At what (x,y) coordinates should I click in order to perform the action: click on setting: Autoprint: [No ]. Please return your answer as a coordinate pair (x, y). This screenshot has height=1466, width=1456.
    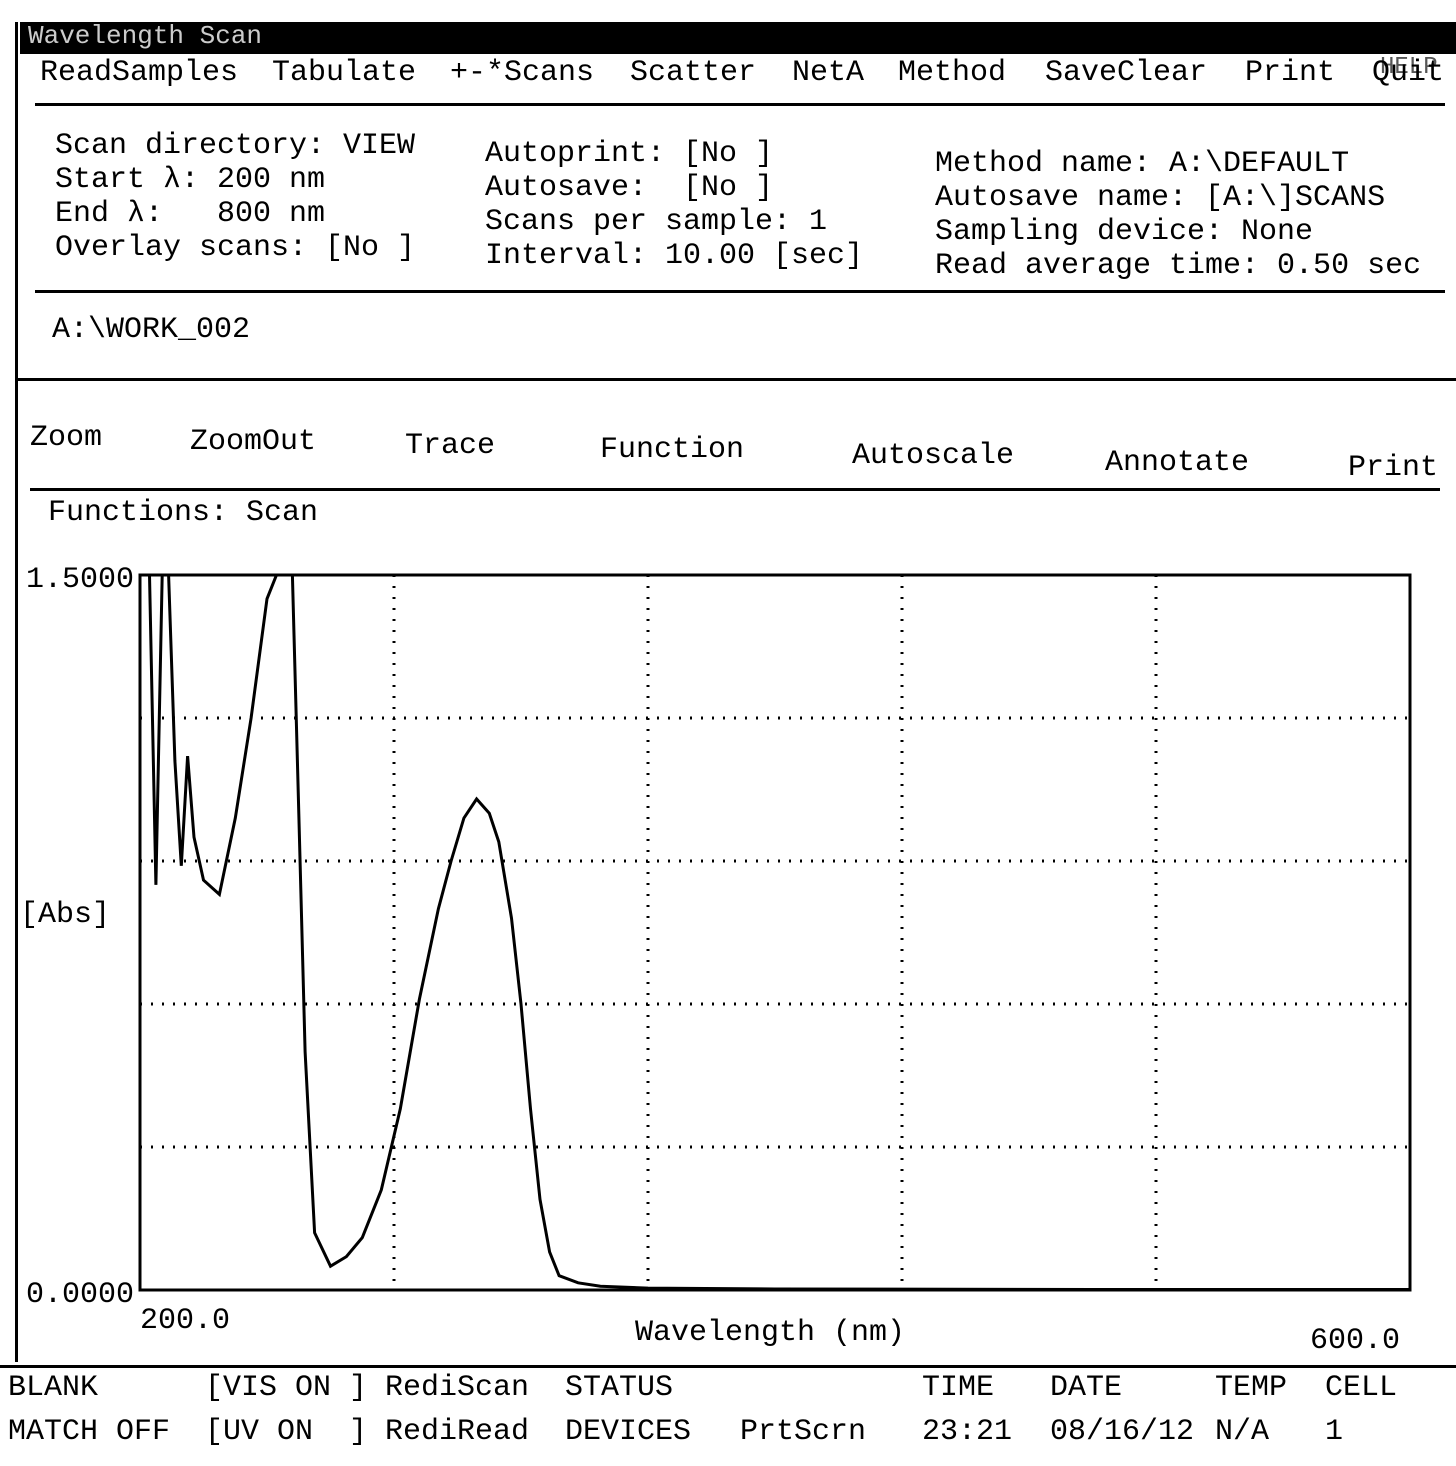
    Looking at the image, I should click on (629, 154).